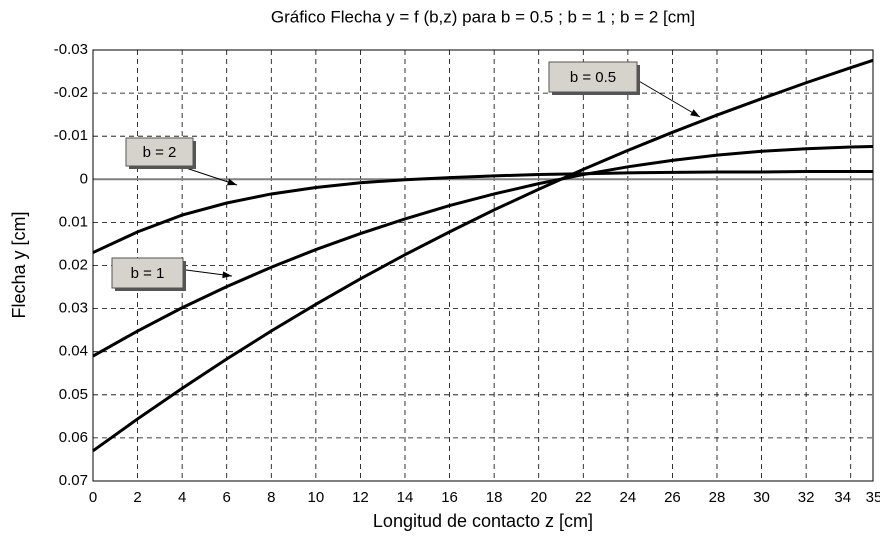 The width and height of the screenshot is (880, 540). I want to click on x-tick-label: 35, so click(873, 497).